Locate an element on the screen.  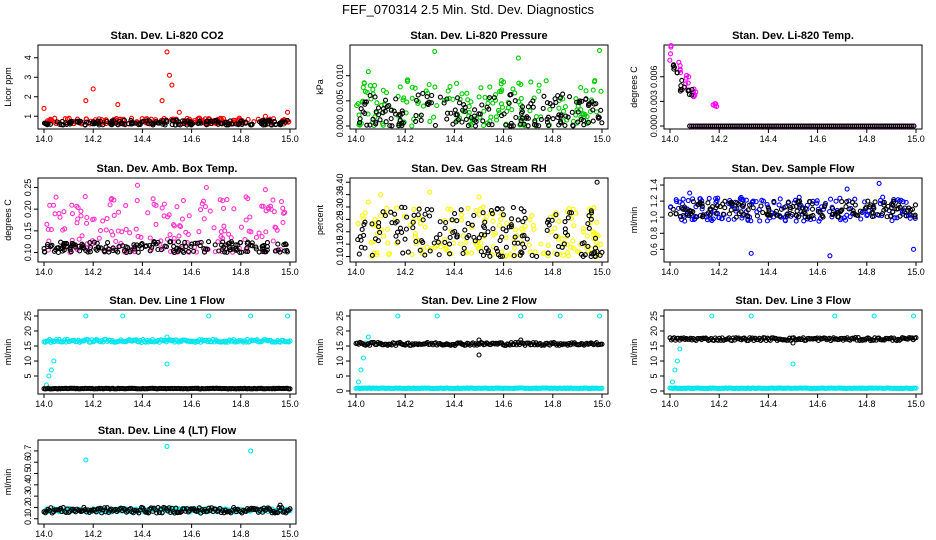
x-tick-label: 14.8 is located at coordinates (553, 404).